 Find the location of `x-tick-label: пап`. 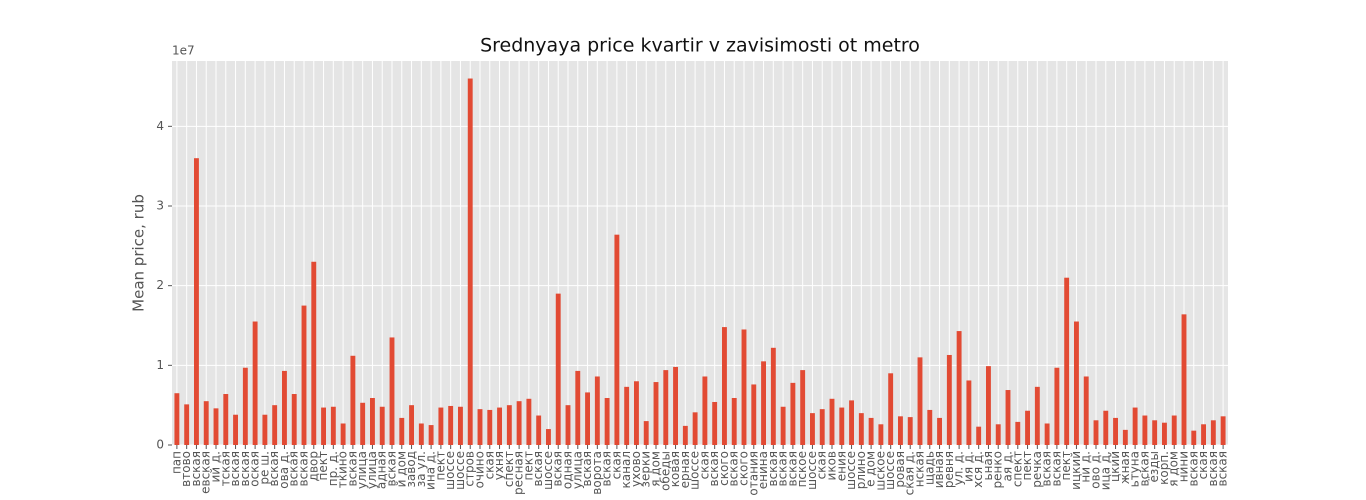

x-tick-label: пап is located at coordinates (176, 462).